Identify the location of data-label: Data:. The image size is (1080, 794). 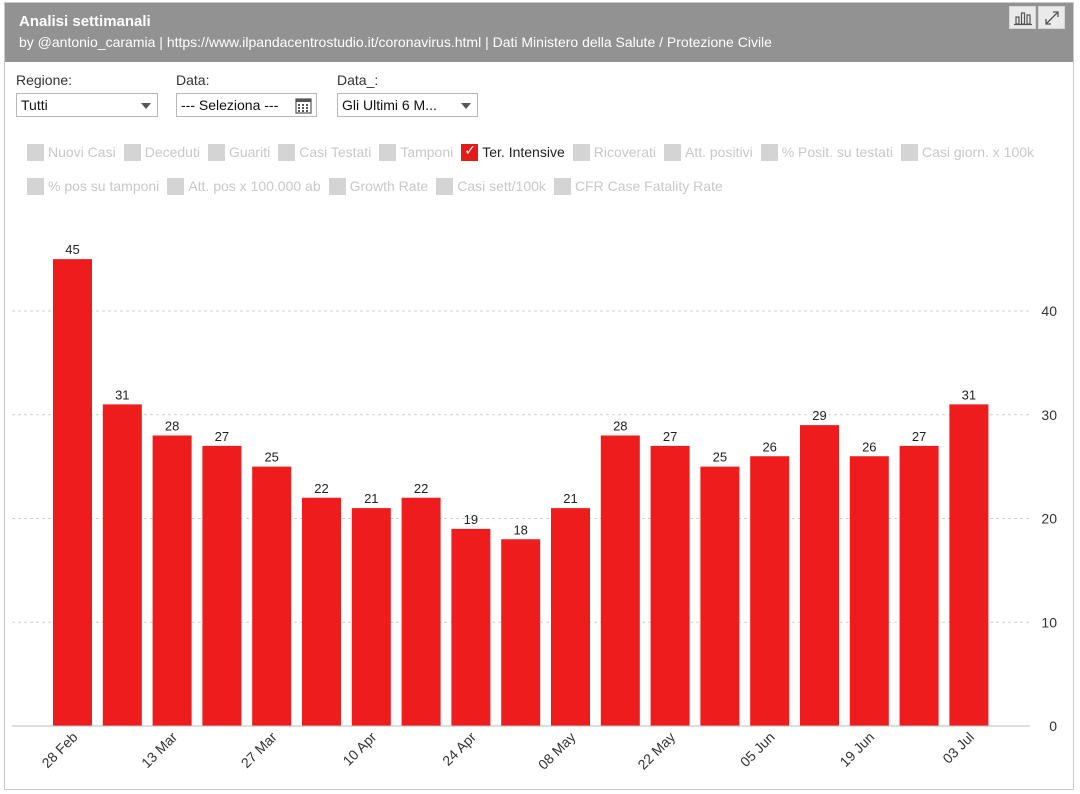
(193, 80).